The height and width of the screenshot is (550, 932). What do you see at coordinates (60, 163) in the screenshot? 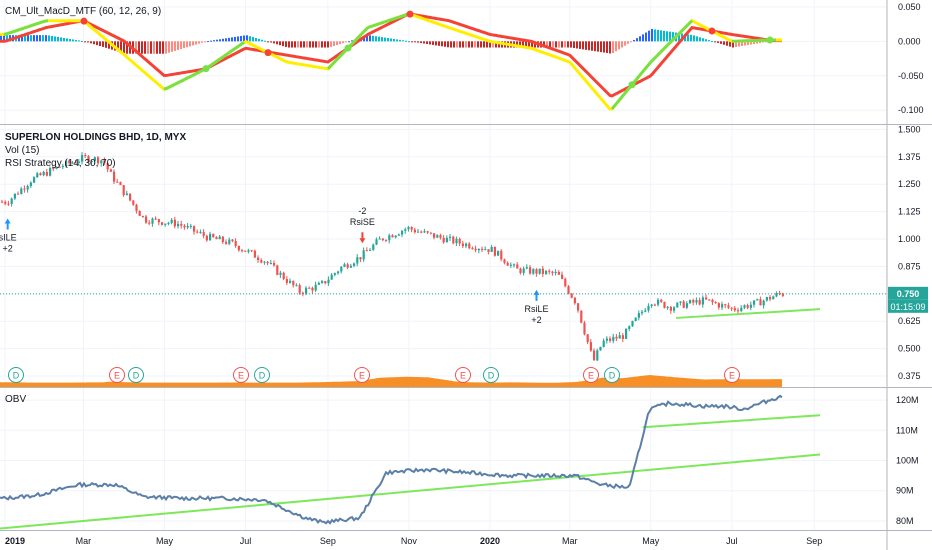
I see `rsi-label: RSI Strategy (14, 30, 70)` at bounding box center [60, 163].